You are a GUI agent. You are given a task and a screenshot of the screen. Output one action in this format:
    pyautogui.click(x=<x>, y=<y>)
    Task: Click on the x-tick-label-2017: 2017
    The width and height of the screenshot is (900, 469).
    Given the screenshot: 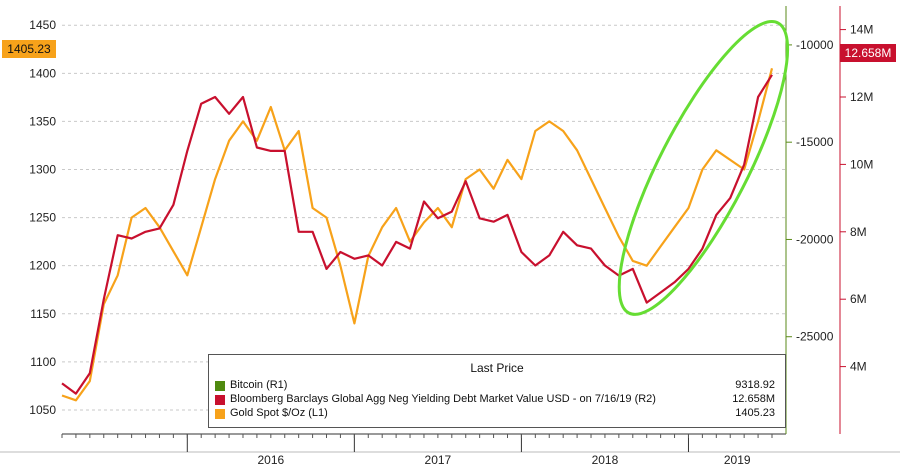 What is the action you would take?
    pyautogui.click(x=438, y=460)
    